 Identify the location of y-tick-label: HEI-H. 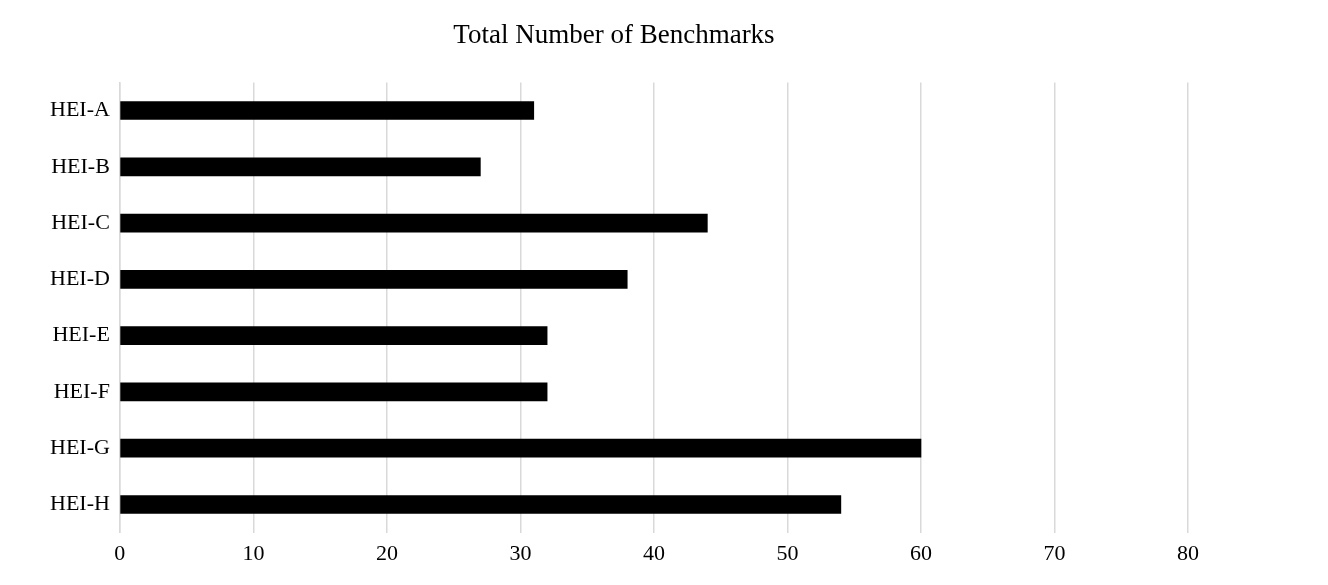
(79, 503).